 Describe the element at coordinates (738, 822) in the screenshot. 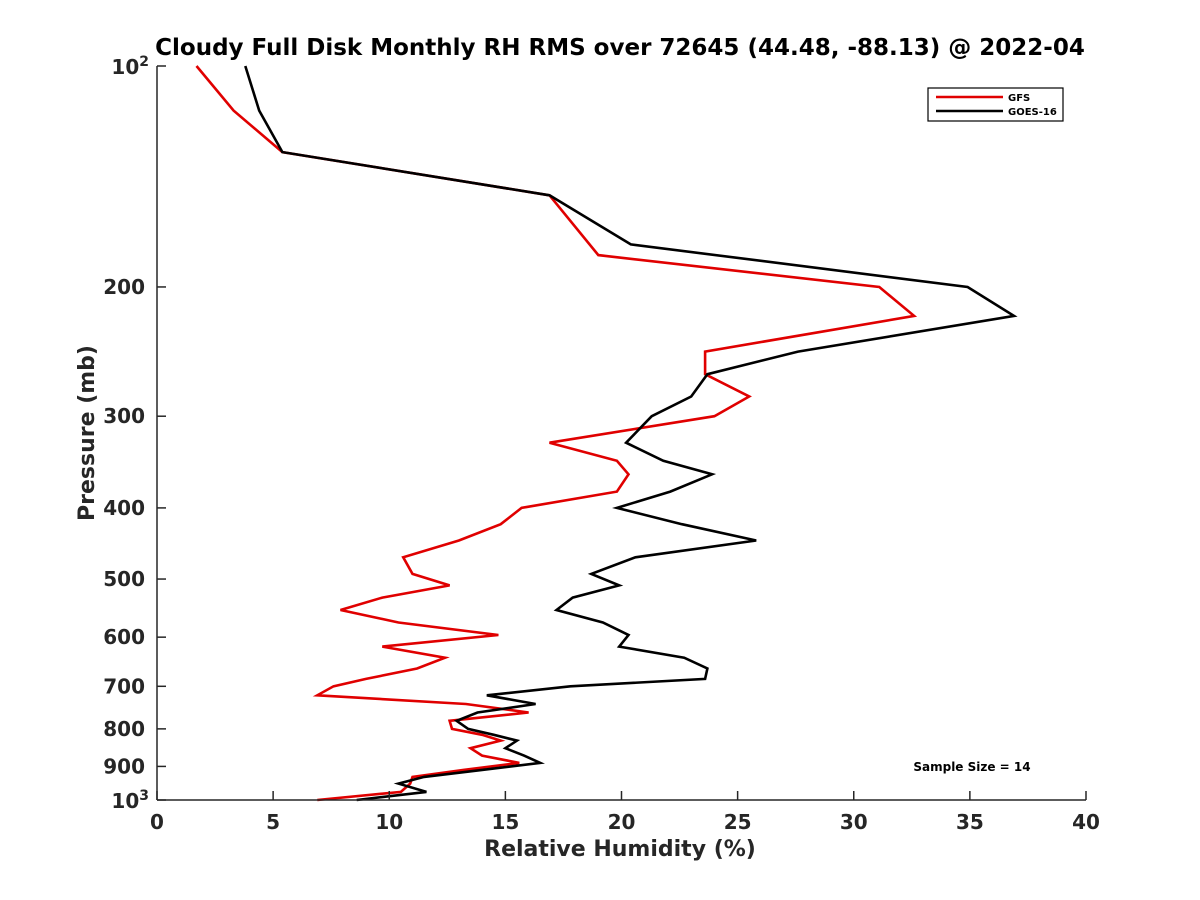

I see `x-tick-label: 25` at that location.